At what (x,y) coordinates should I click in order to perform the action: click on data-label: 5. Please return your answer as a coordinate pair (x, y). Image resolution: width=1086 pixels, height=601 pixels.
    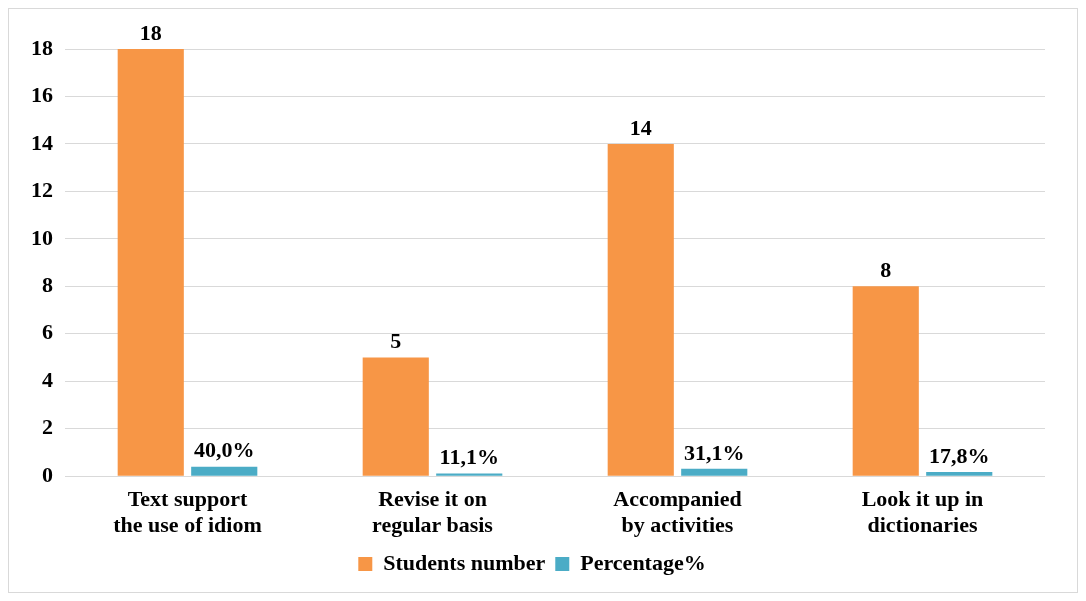
    Looking at the image, I should click on (396, 341).